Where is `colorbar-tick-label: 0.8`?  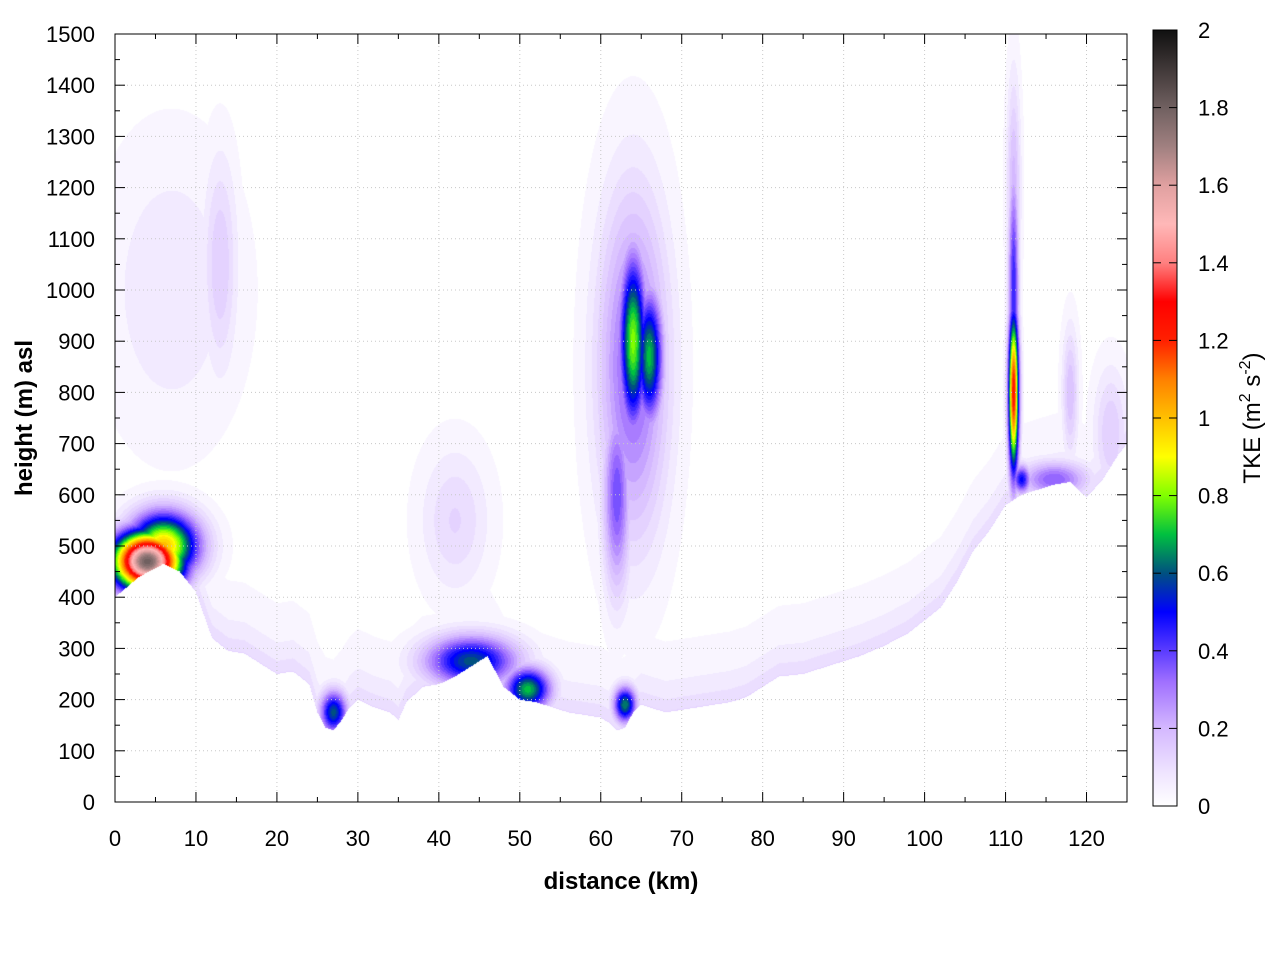 colorbar-tick-label: 0.8 is located at coordinates (1213, 496).